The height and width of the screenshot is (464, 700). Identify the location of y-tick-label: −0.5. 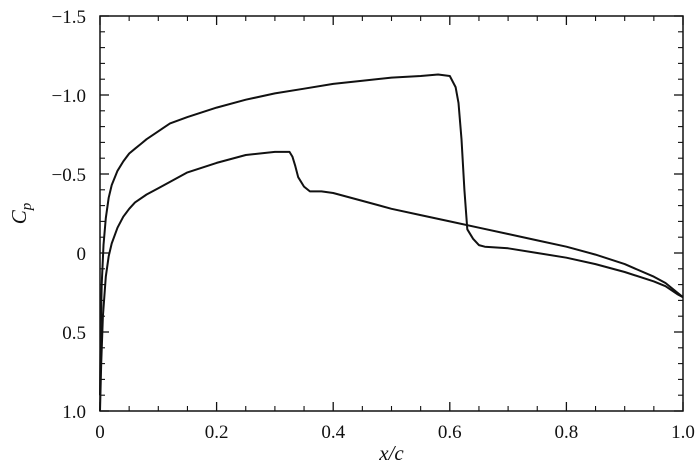
(69, 175).